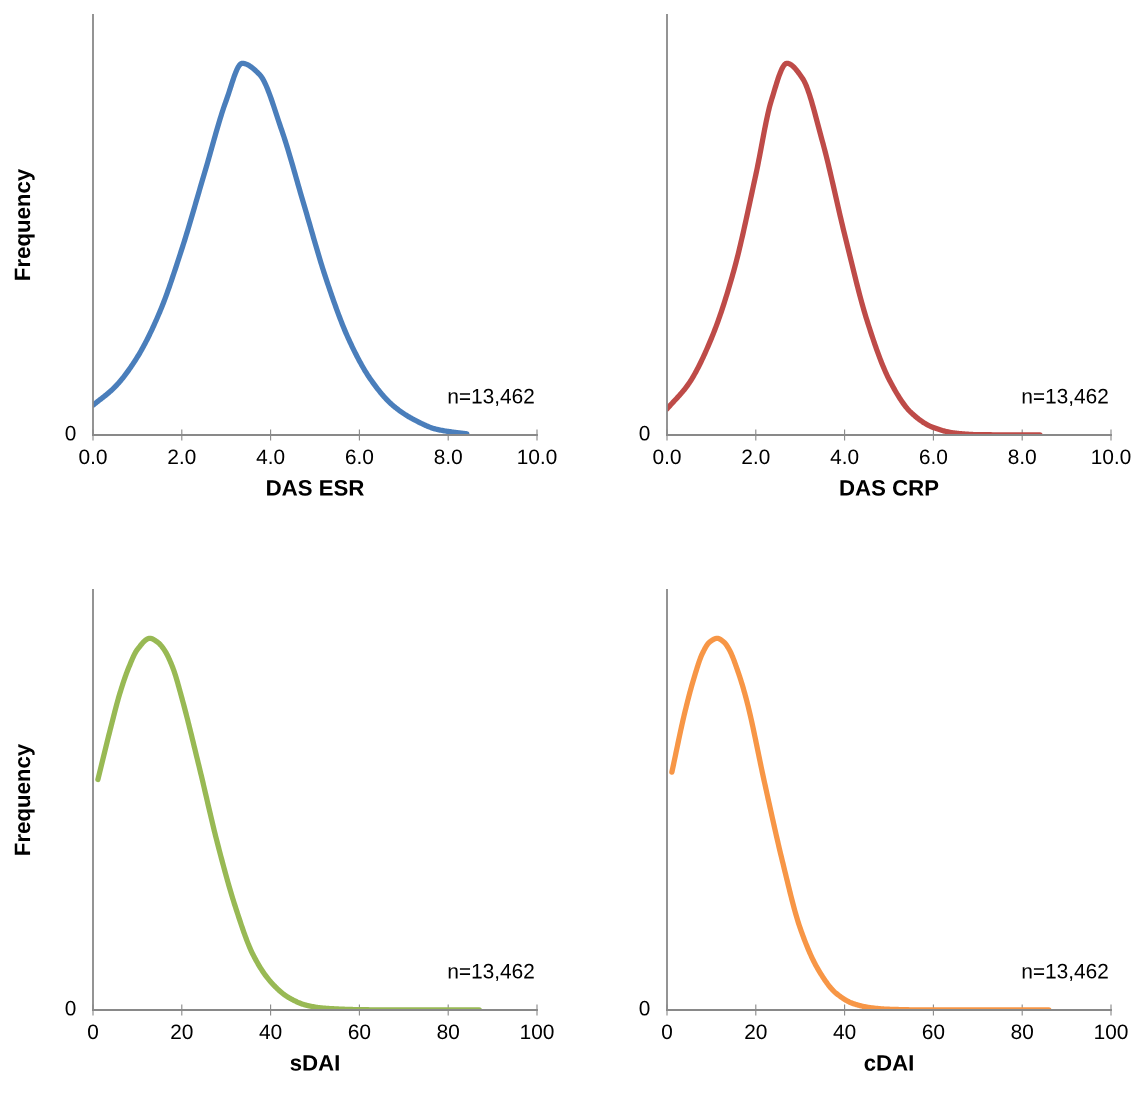  What do you see at coordinates (889, 488) in the screenshot?
I see `x-axis-title: DAS CRP` at bounding box center [889, 488].